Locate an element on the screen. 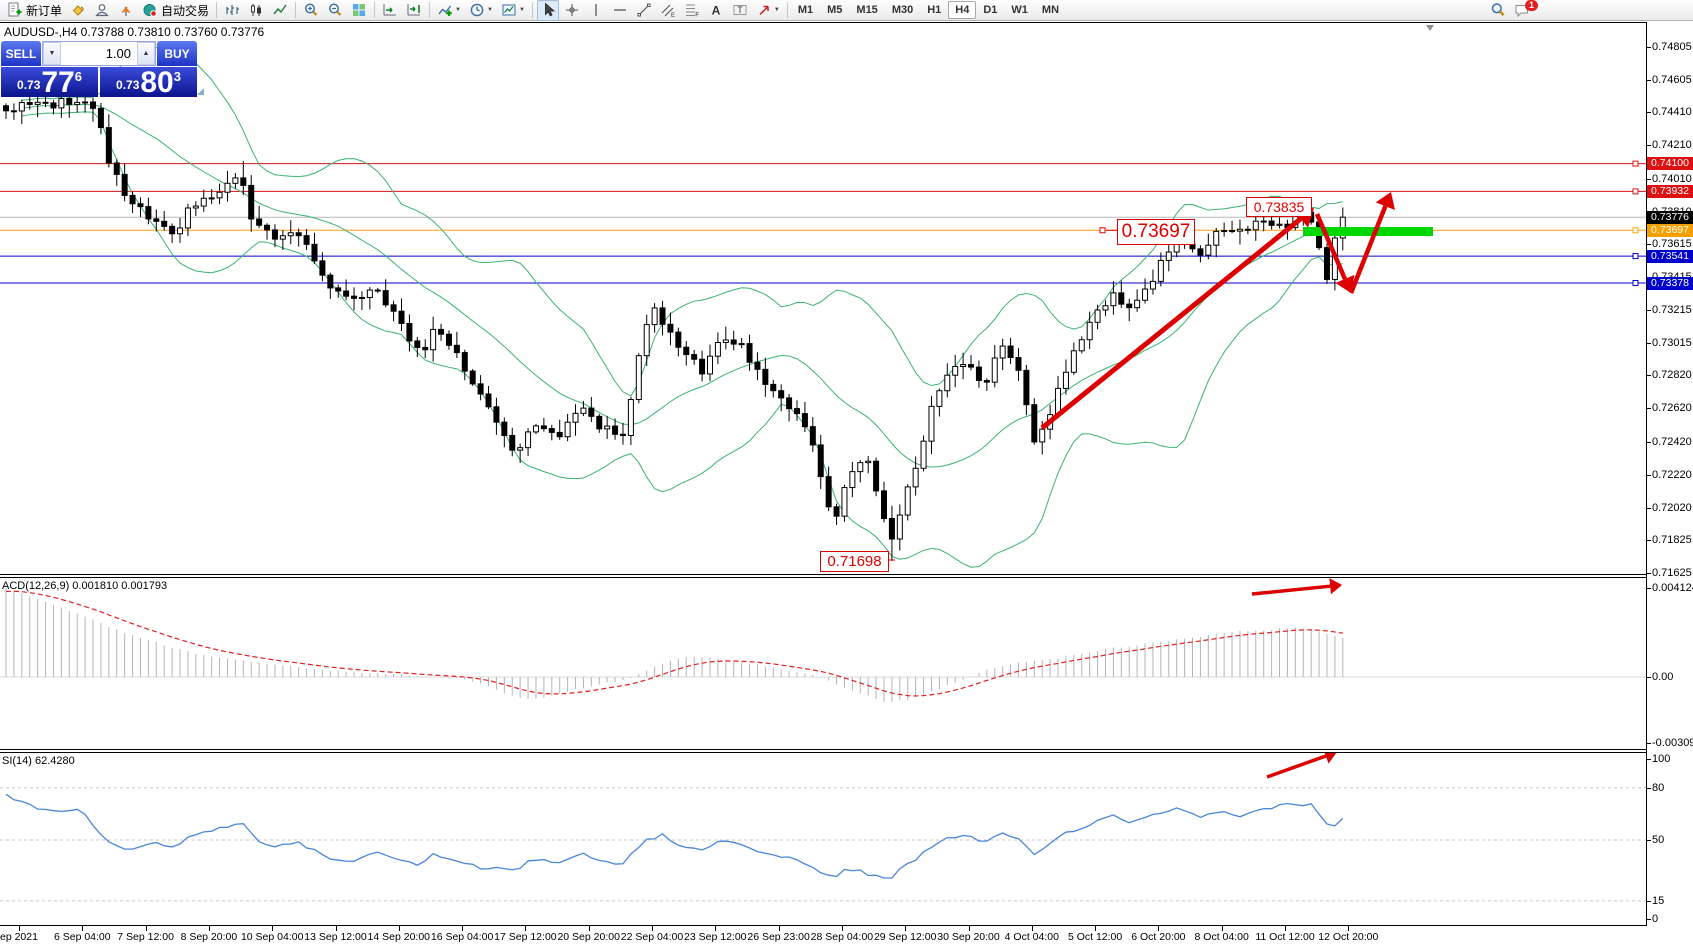  price-annotation-label: 0.73697 is located at coordinates (1156, 232).